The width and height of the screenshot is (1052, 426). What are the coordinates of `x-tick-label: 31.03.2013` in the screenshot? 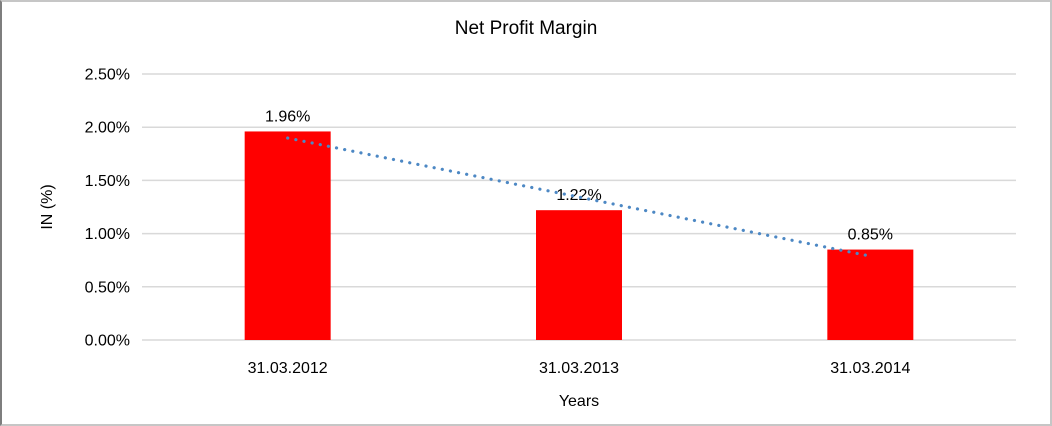 It's located at (579, 368).